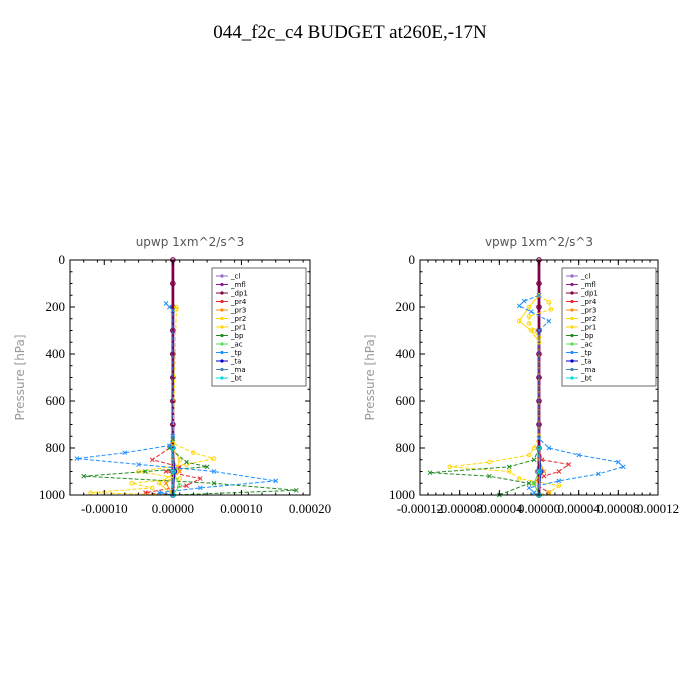 This screenshot has height=700, width=700. What do you see at coordinates (499, 508) in the screenshot?
I see `x-tick-label: -0.00004` at bounding box center [499, 508].